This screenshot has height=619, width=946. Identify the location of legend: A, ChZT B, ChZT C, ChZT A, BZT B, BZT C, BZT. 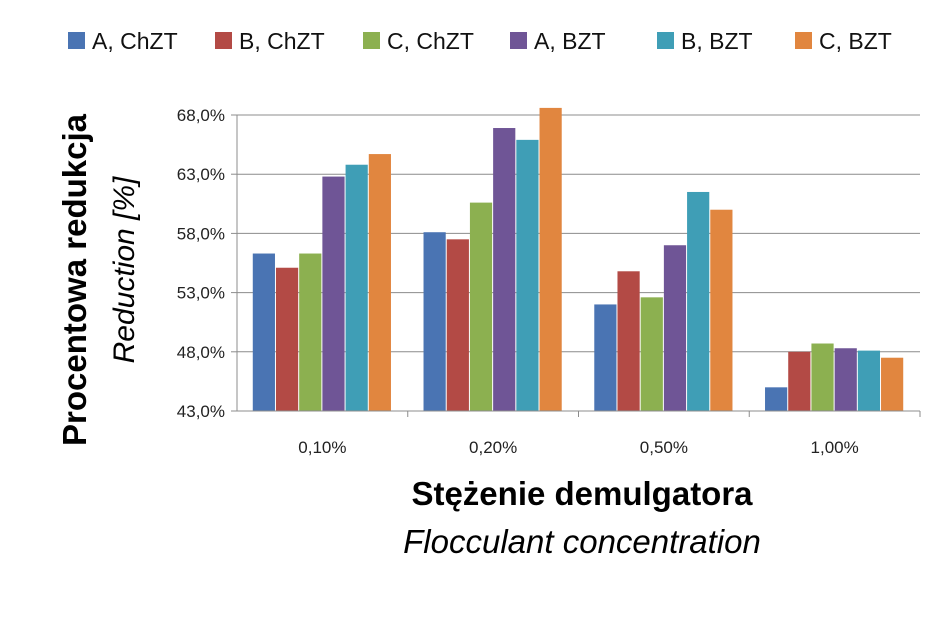
(480, 41).